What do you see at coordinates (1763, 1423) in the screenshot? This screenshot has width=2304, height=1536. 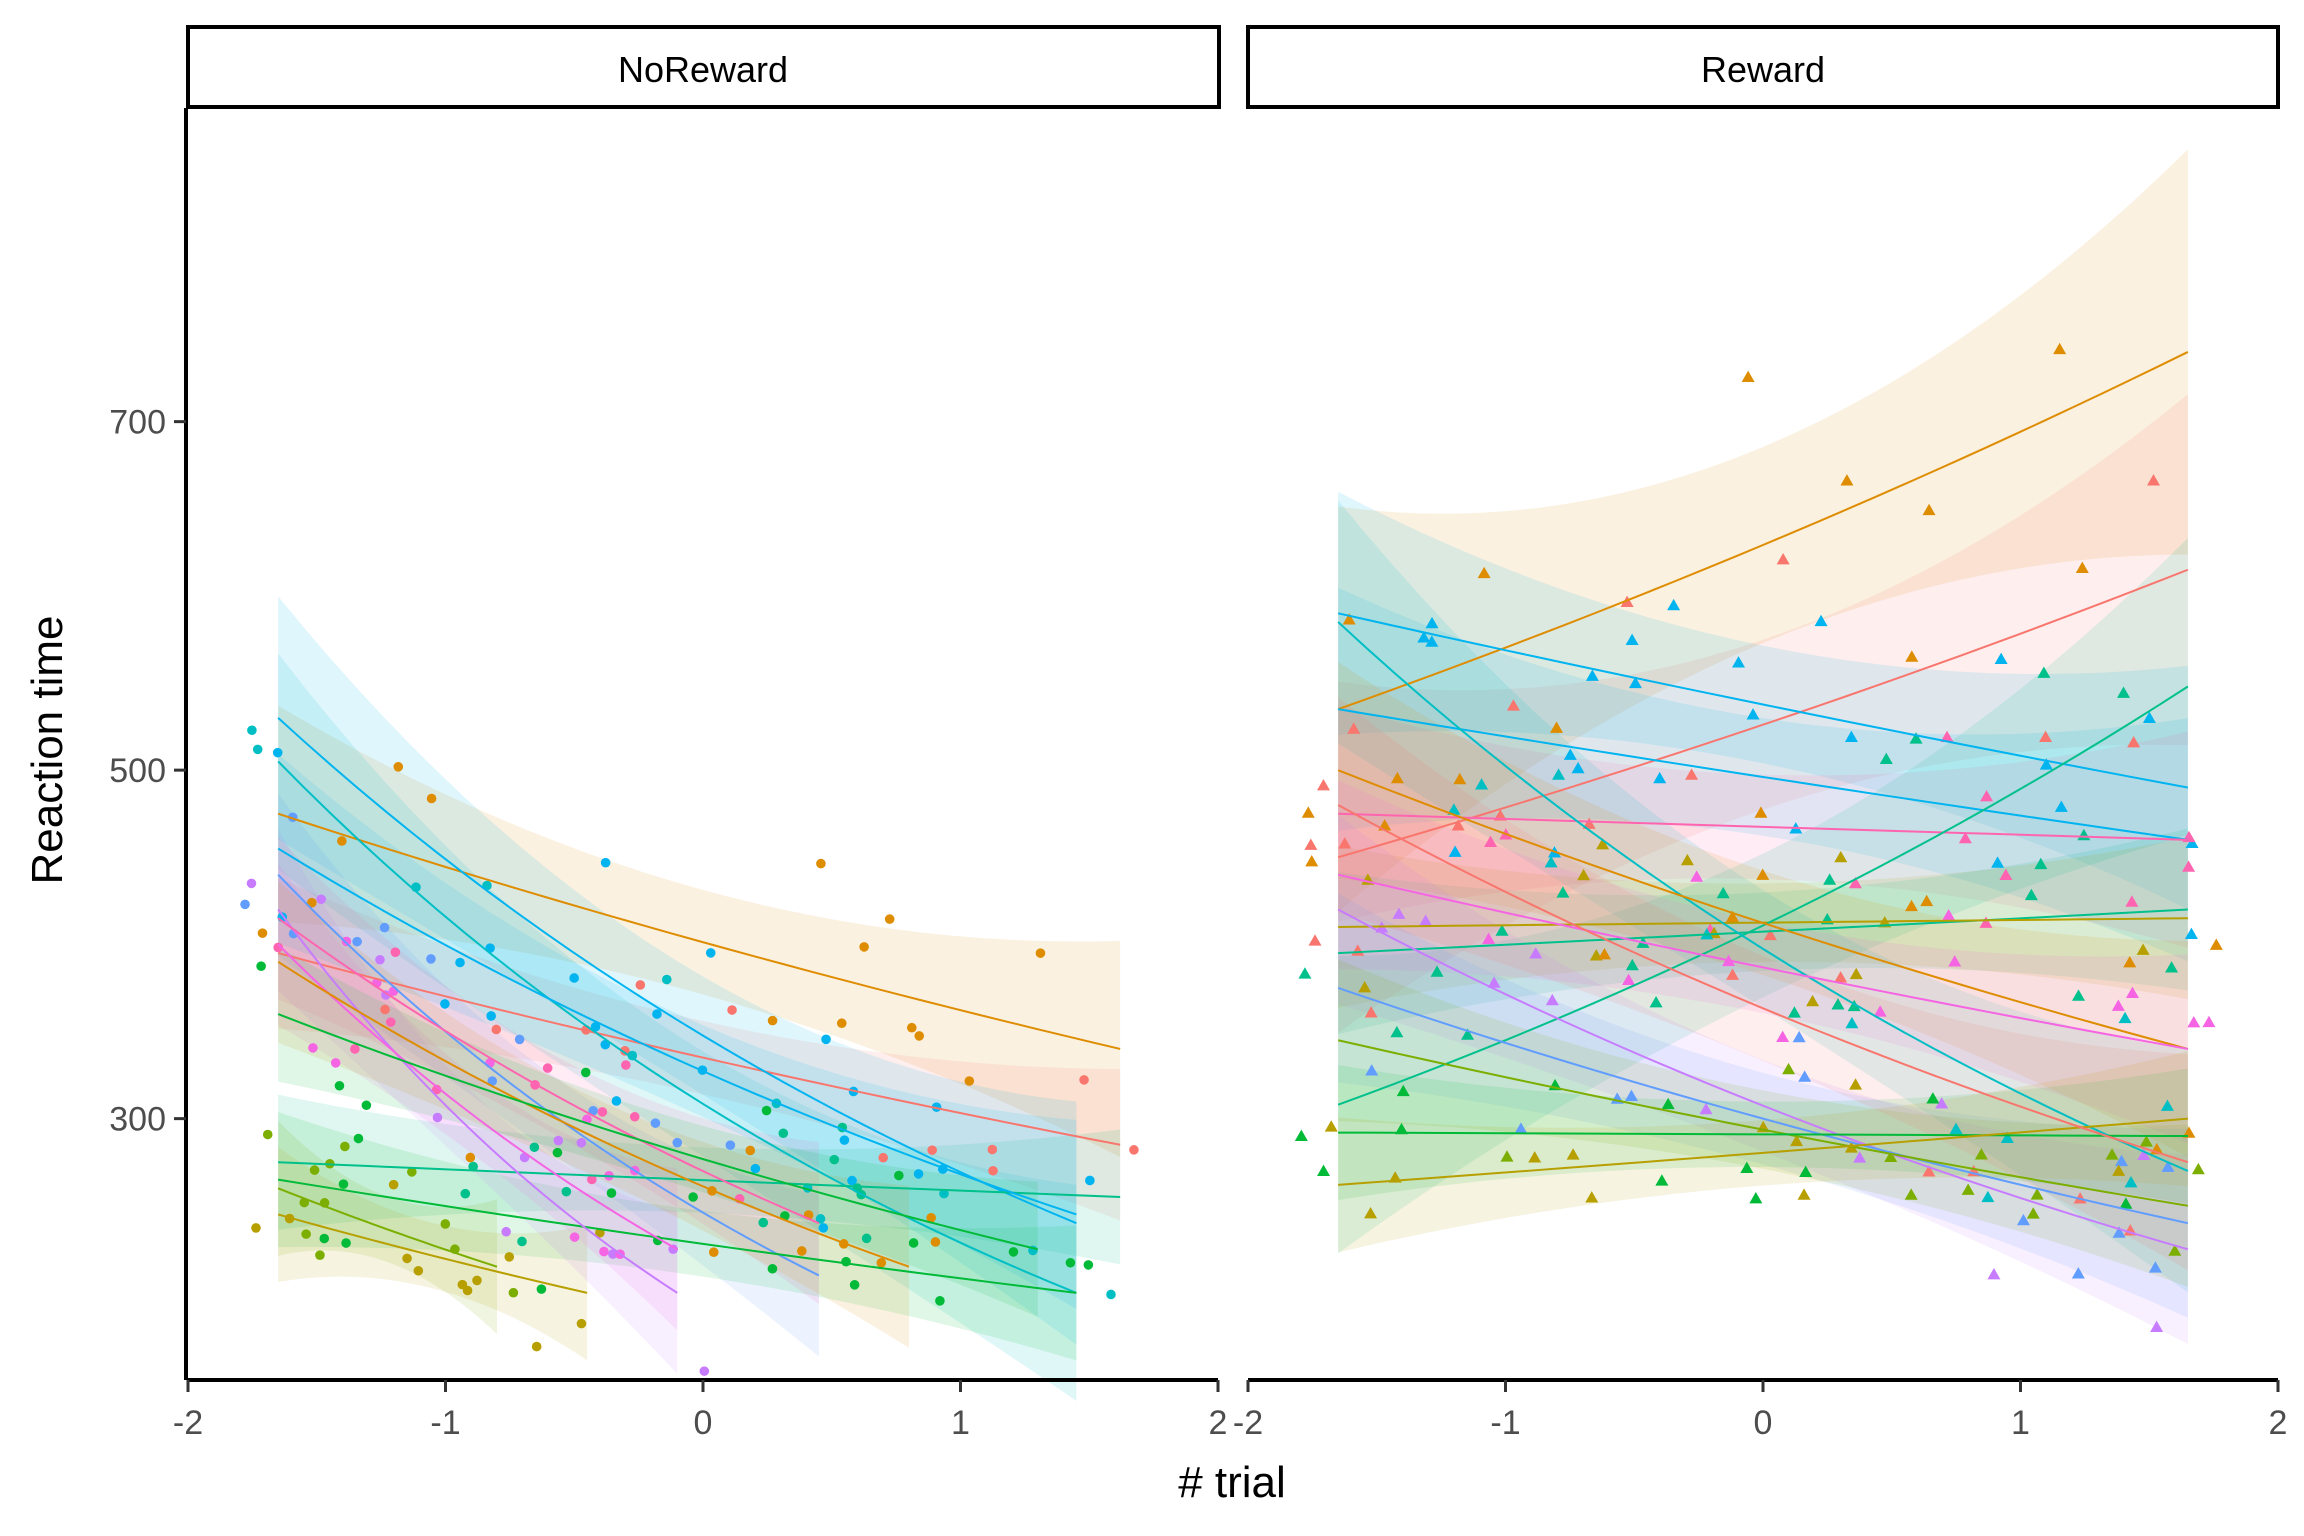 I see `x-tick-label: 0` at bounding box center [1763, 1423].